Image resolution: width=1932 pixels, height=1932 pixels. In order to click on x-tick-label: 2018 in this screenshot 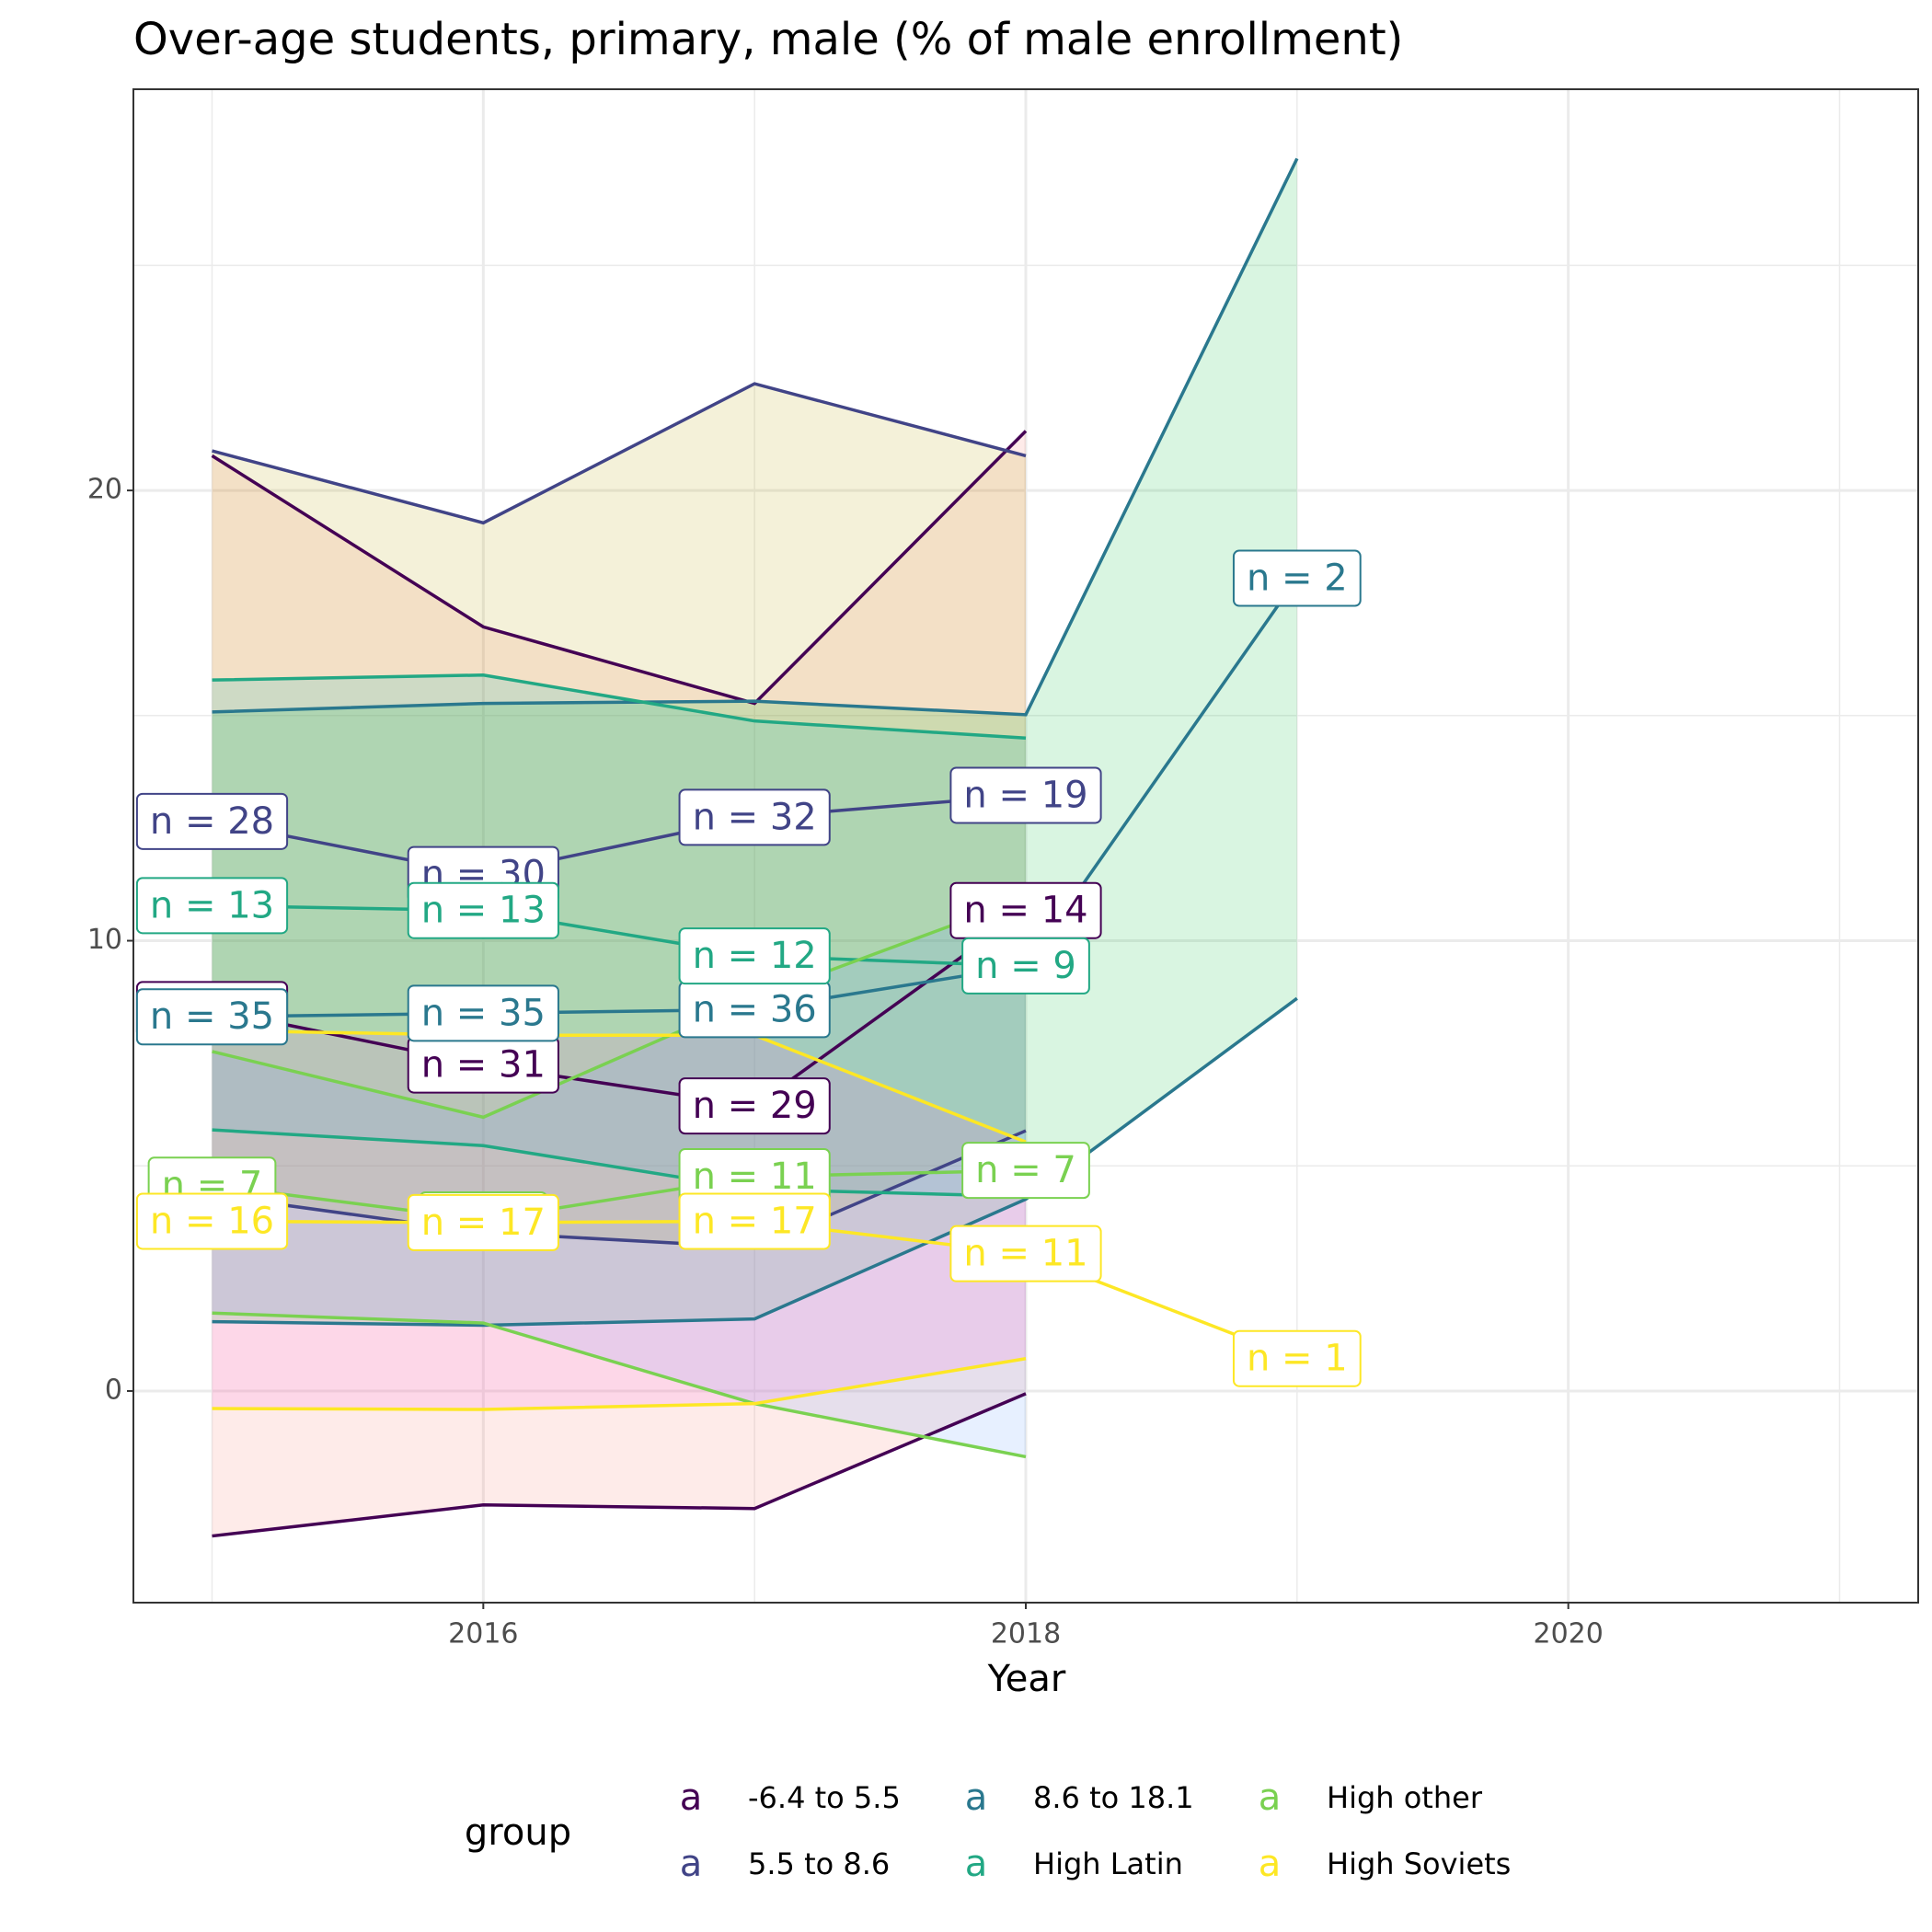, I will do `click(1026, 1634)`.